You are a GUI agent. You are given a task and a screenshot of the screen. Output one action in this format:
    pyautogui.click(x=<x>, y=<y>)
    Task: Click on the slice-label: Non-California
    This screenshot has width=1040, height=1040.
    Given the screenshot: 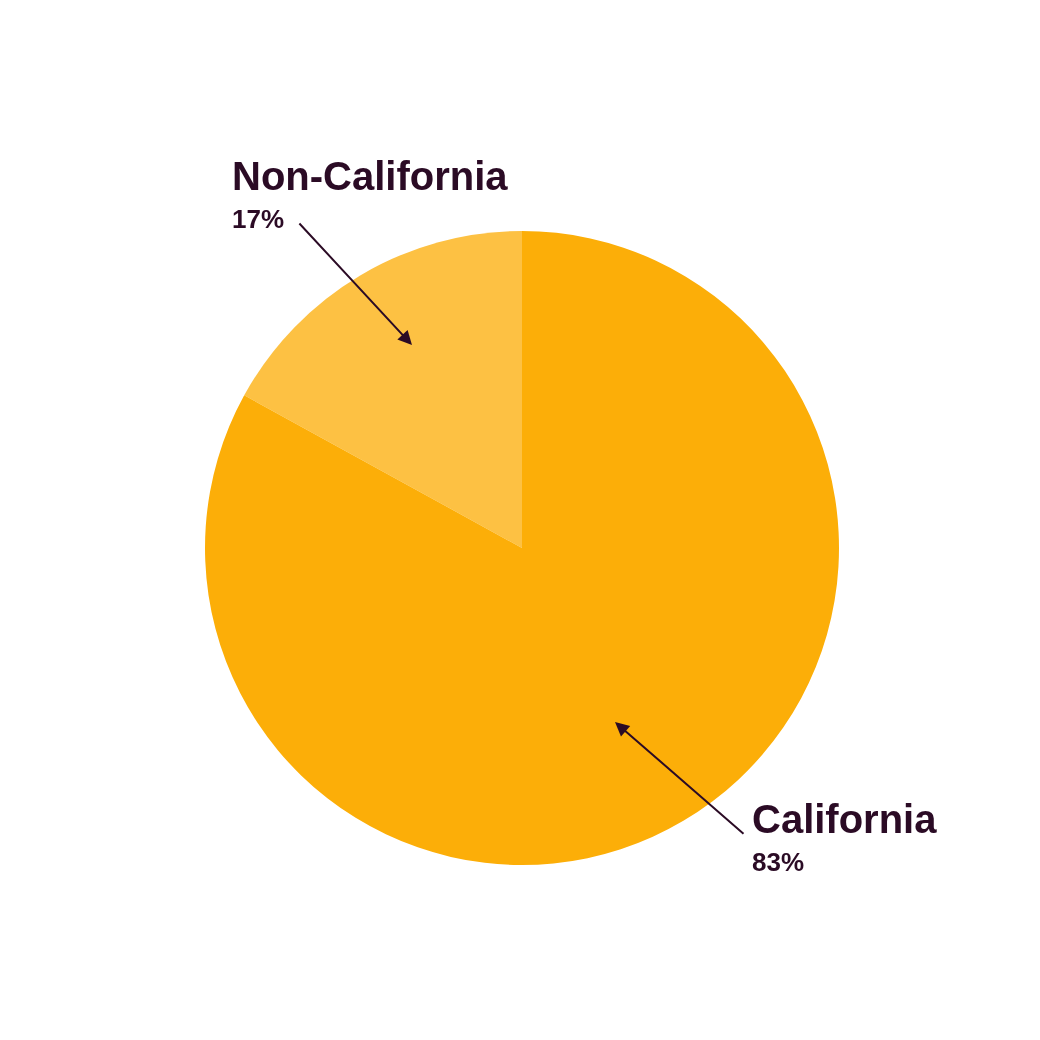 What is the action you would take?
    pyautogui.click(x=370, y=176)
    